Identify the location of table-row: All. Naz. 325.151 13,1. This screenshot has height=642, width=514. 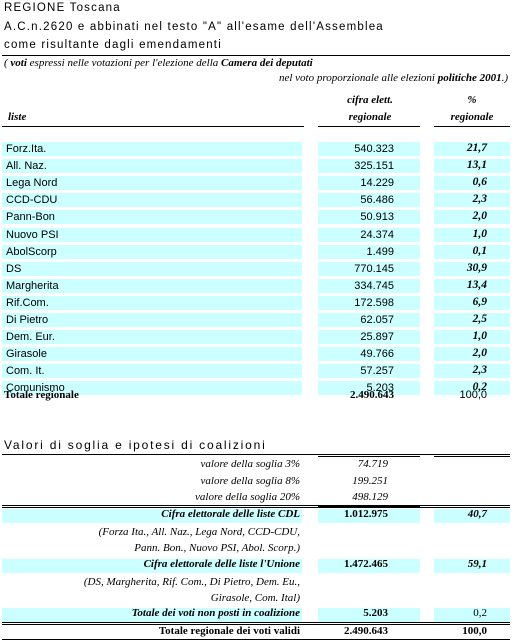
(257, 166).